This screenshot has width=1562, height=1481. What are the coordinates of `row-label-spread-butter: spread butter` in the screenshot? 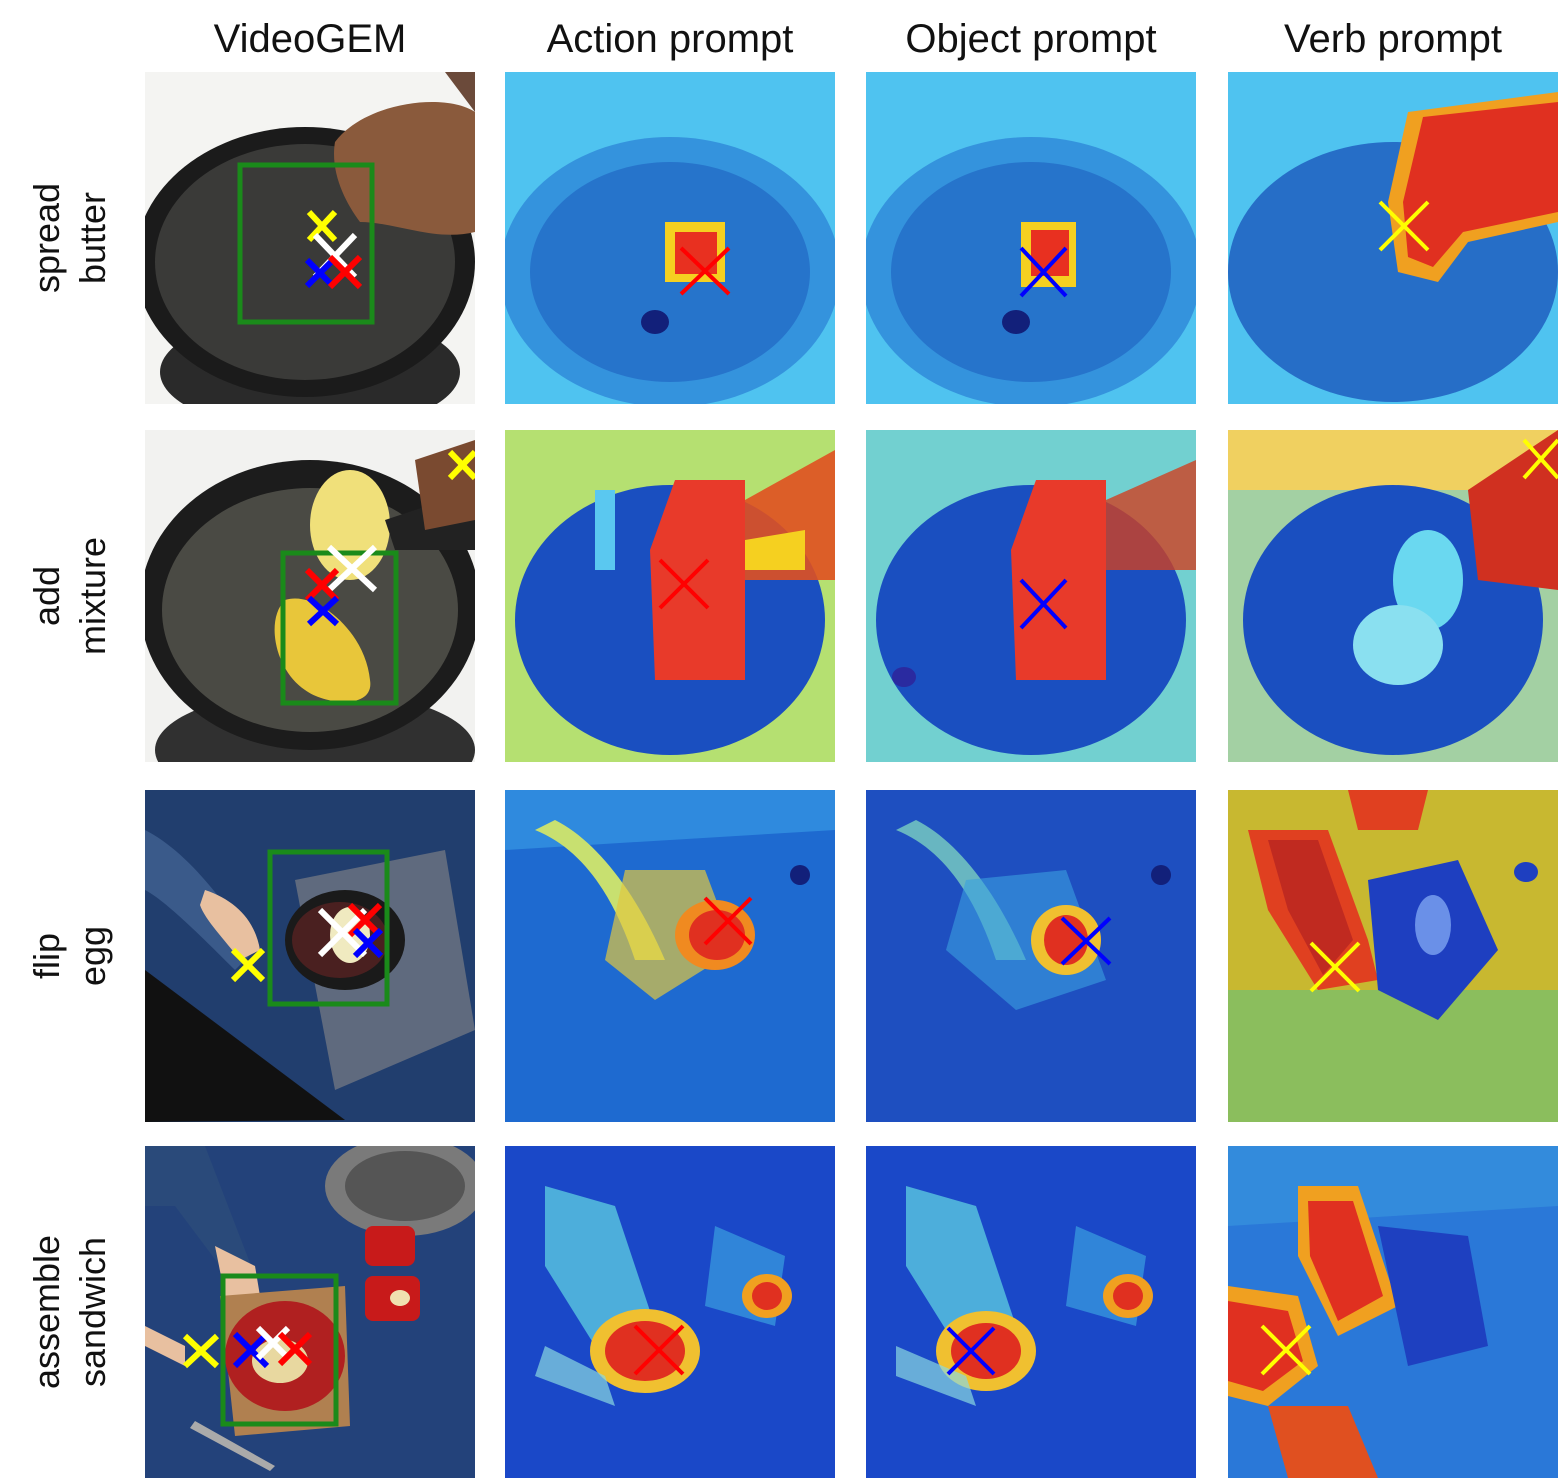 It's located at (69, 238).